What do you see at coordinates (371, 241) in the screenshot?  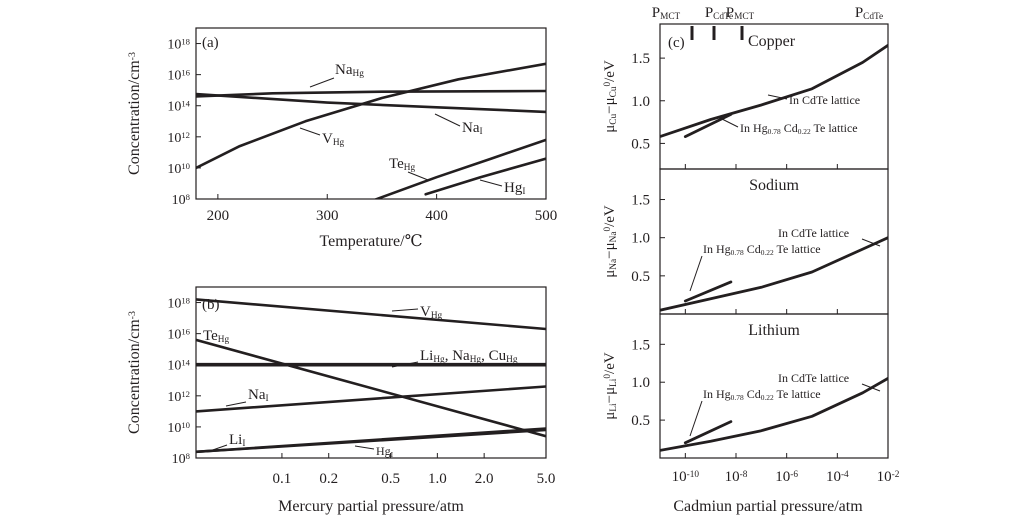 I see `x-axis-label: Temperature/℃` at bounding box center [371, 241].